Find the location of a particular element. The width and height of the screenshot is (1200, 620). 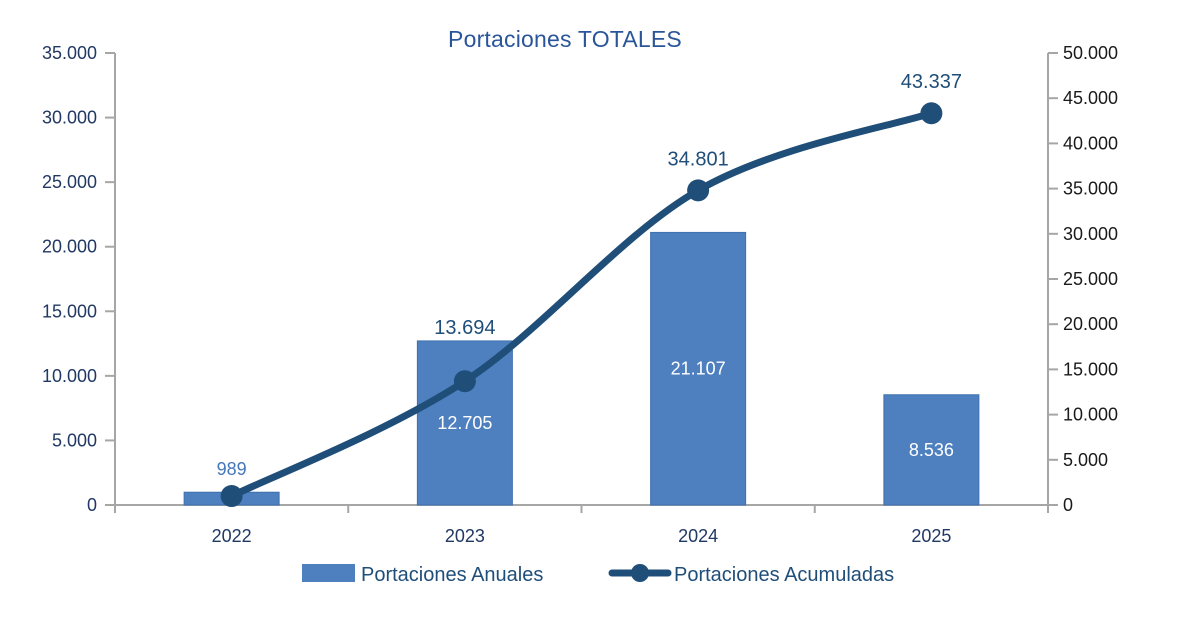

line-point-2025 is located at coordinates (931, 113).